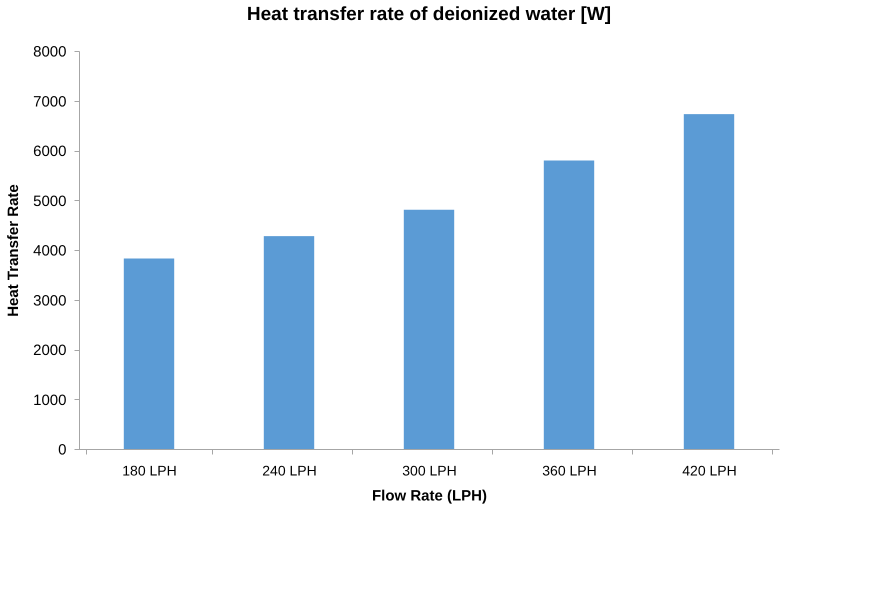 The width and height of the screenshot is (886, 589). Describe the element at coordinates (429, 470) in the screenshot. I see `x-tick-label: 300 LPH` at that location.